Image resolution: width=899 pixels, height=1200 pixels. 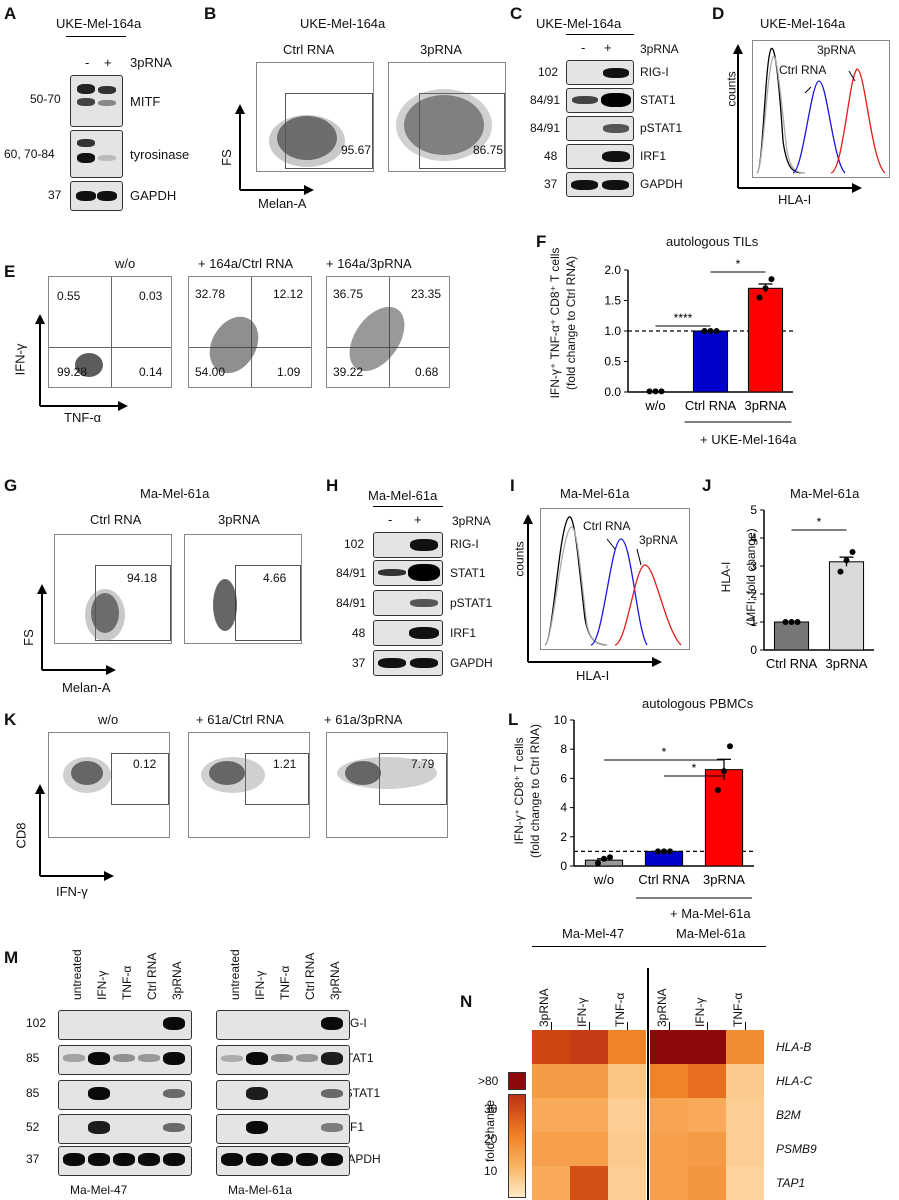 What do you see at coordinates (517, 1081) in the screenshot?
I see `legend-swatch` at bounding box center [517, 1081].